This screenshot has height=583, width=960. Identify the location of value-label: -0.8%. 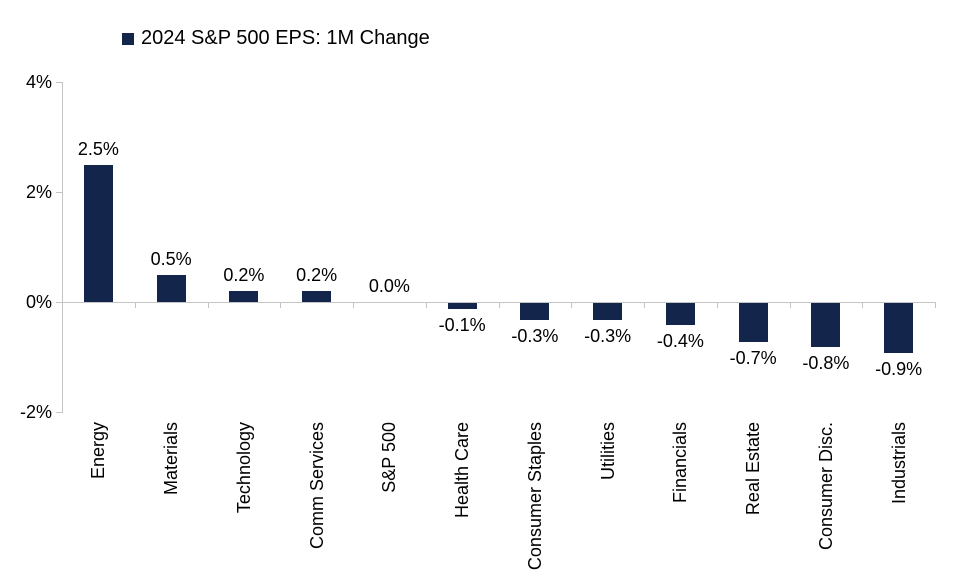
(826, 363).